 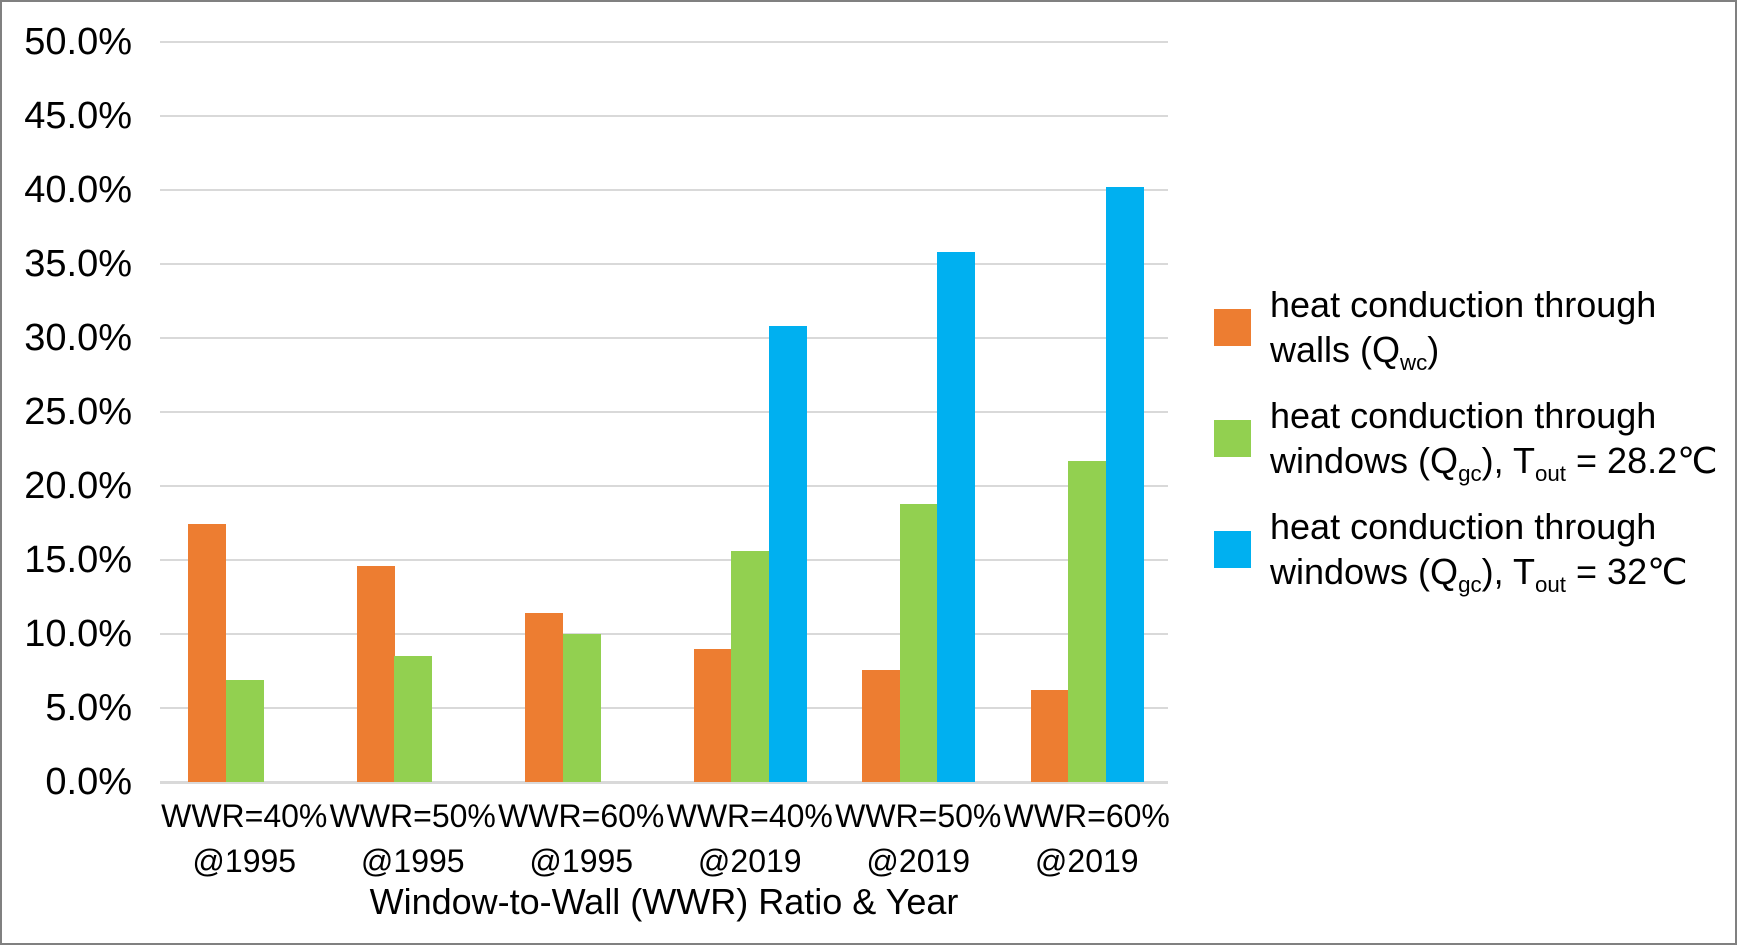 I want to click on y-tick-label: 20.0%, so click(x=78, y=486).